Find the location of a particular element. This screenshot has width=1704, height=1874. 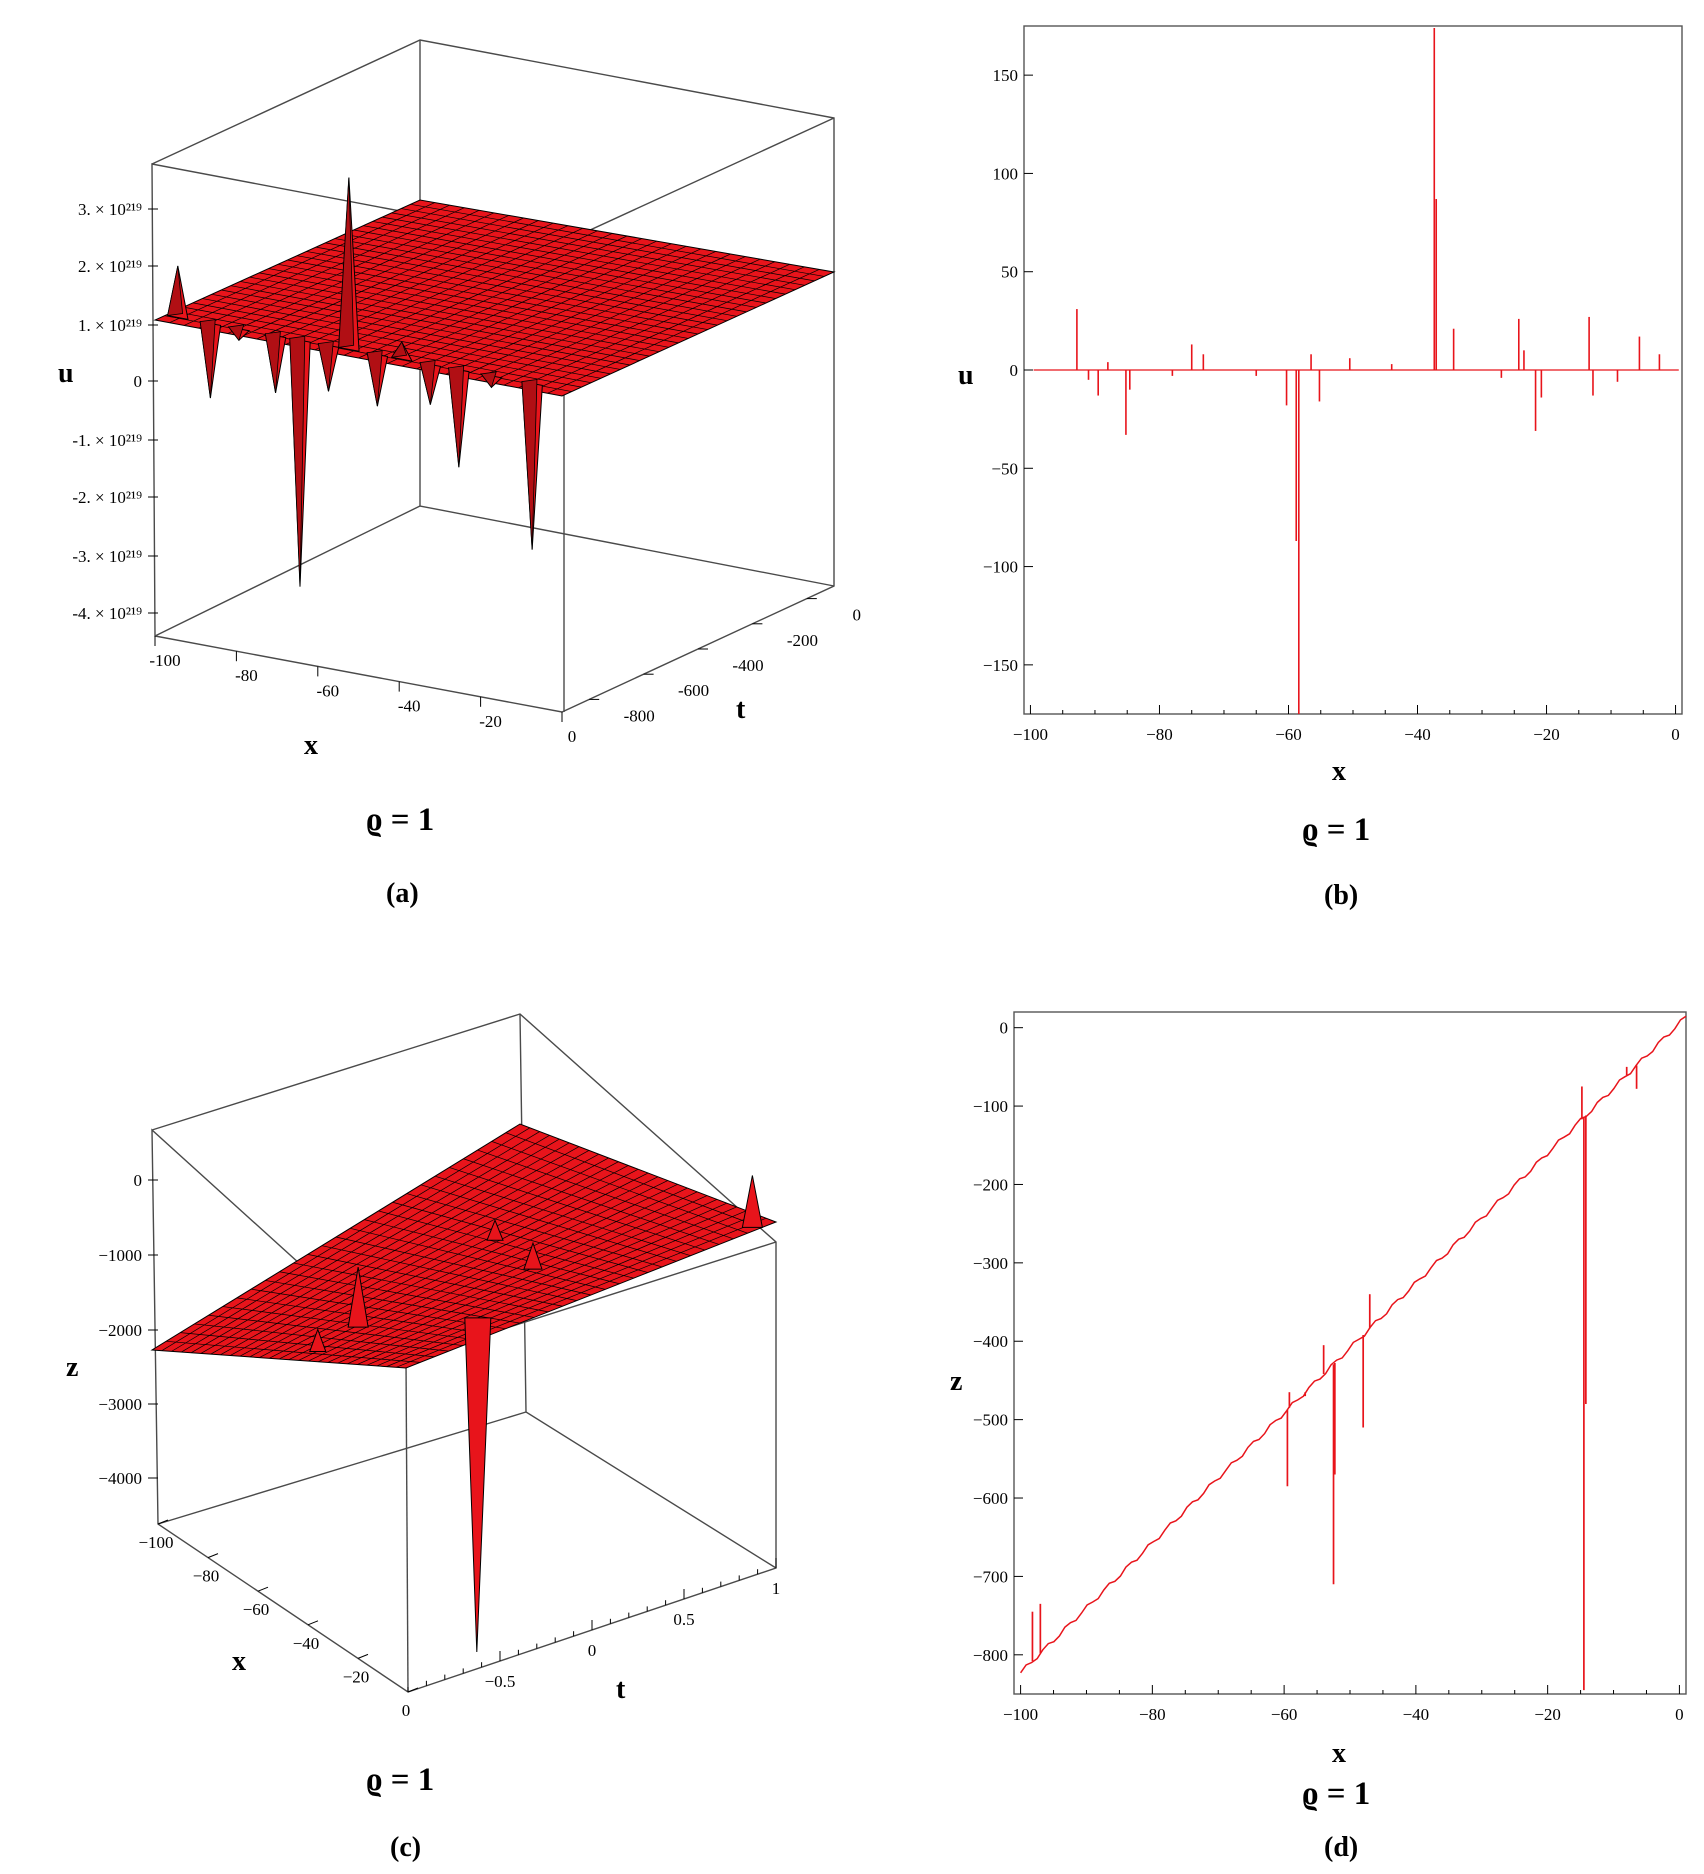

z-tick-label: −2000 is located at coordinates (120, 1330).